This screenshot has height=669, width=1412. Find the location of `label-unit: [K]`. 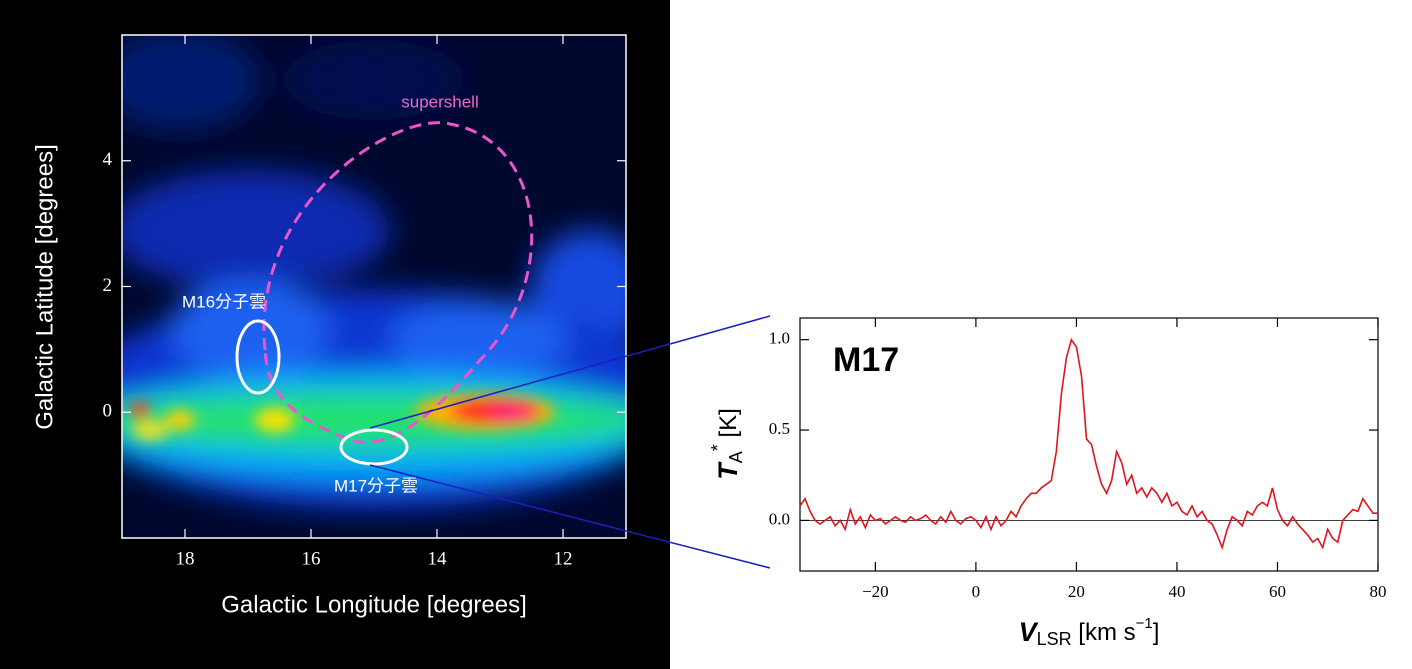

label-unit: [K] is located at coordinates (728, 426).